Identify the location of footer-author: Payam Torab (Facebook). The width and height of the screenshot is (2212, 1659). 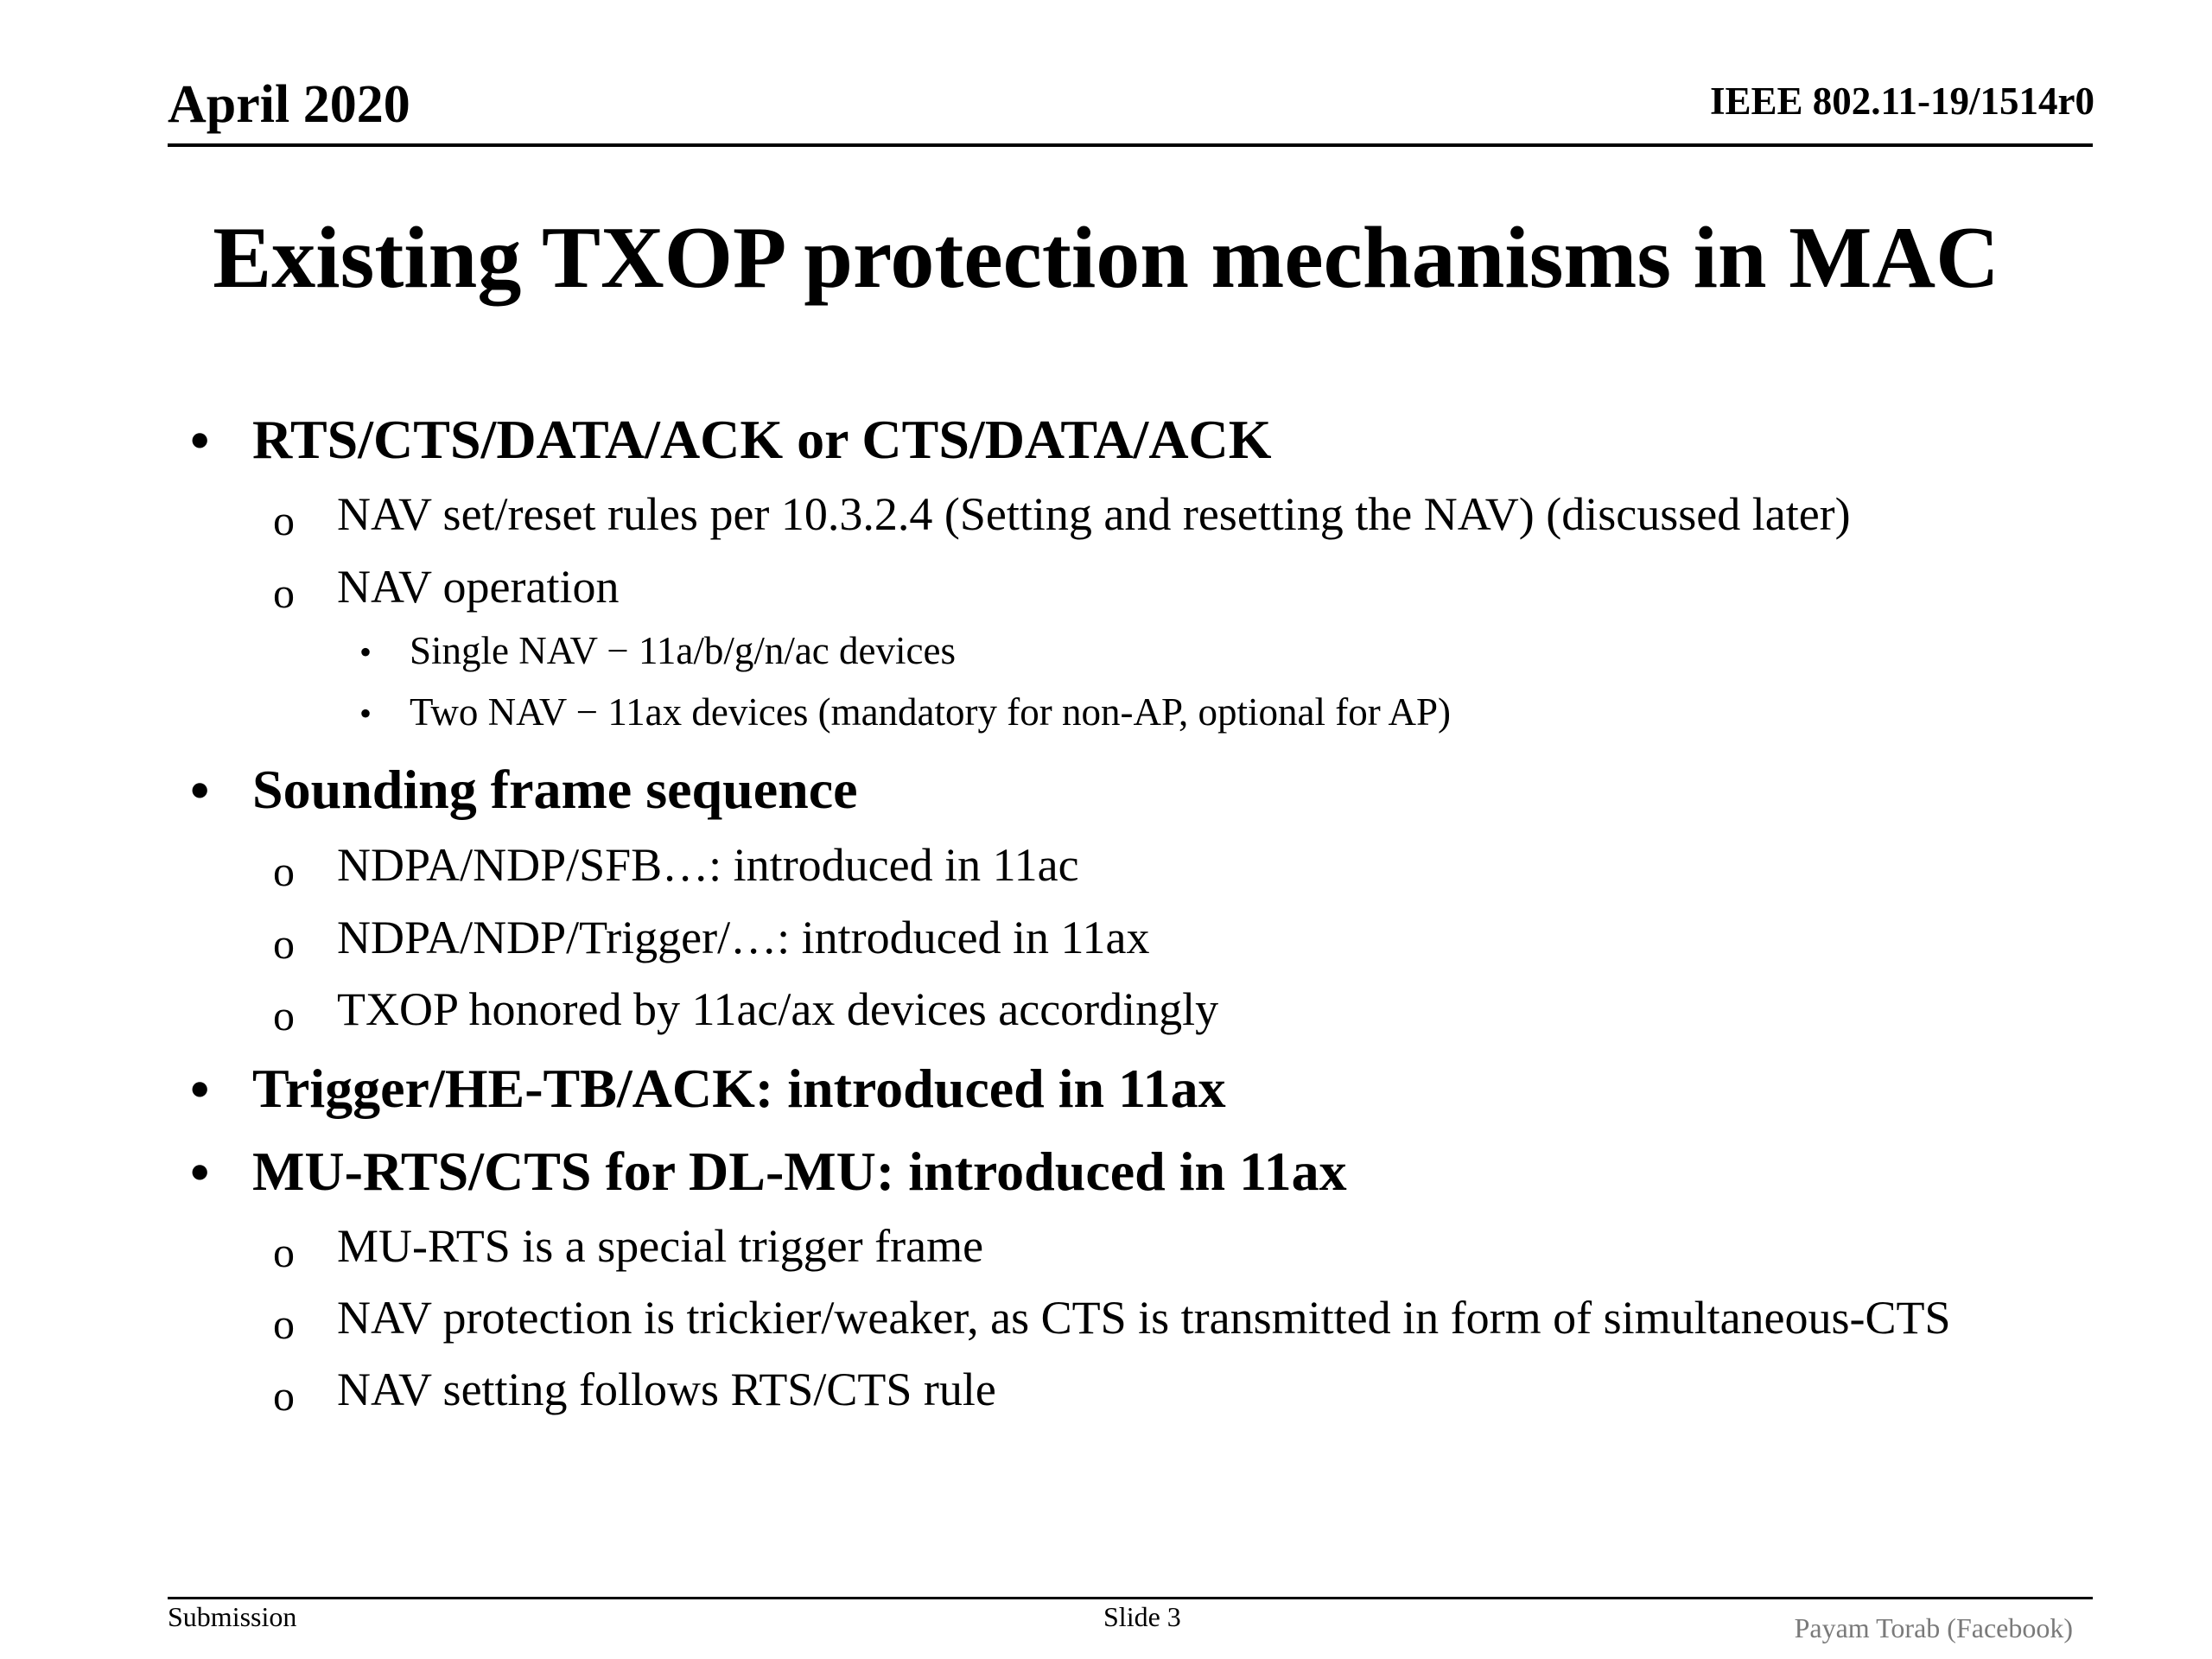
(1933, 1627).